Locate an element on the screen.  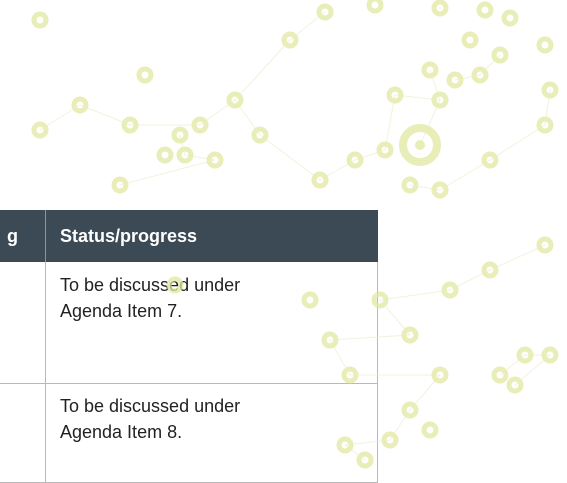
cell-text: To be discussed under Agenda Item 7. is located at coordinates (150, 298).